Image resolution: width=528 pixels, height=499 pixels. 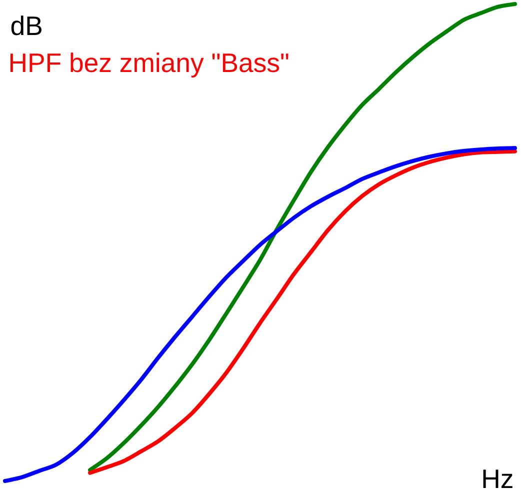 What do you see at coordinates (497, 479) in the screenshot?
I see `x-axis-title: Hz` at bounding box center [497, 479].